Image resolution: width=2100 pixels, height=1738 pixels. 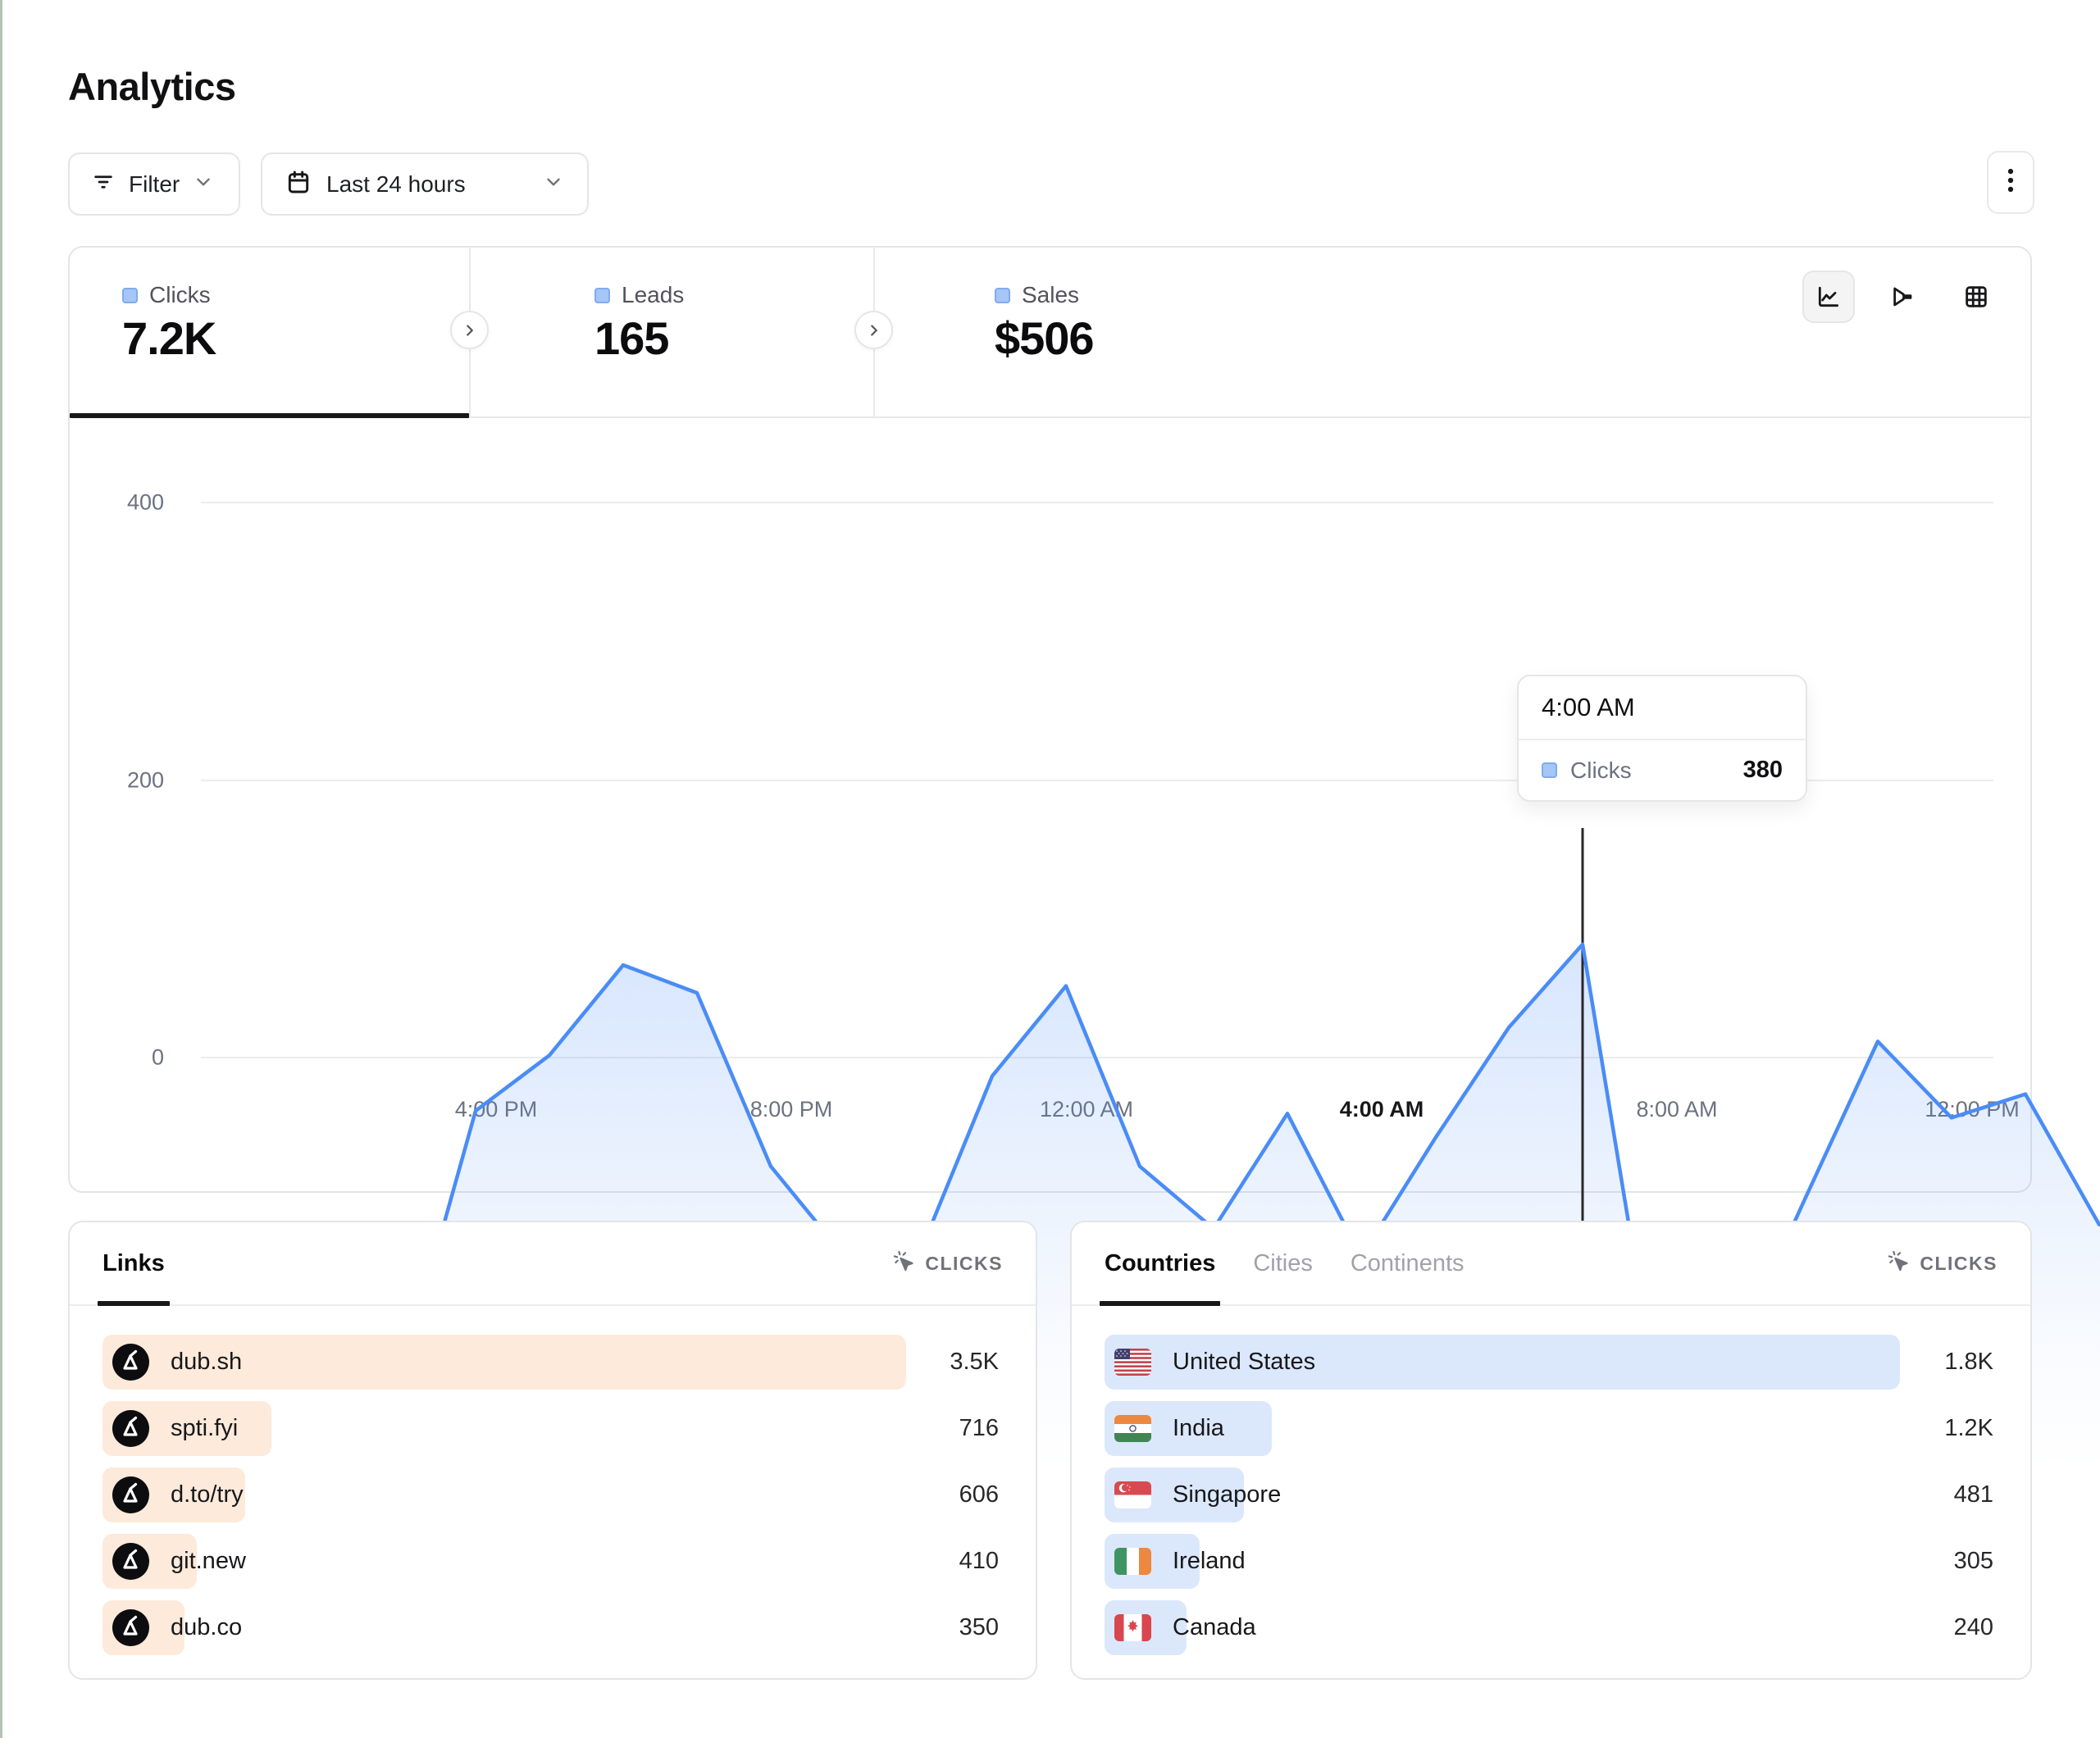 I want to click on tab-clicks: Clicks 7.2K, so click(x=269, y=333).